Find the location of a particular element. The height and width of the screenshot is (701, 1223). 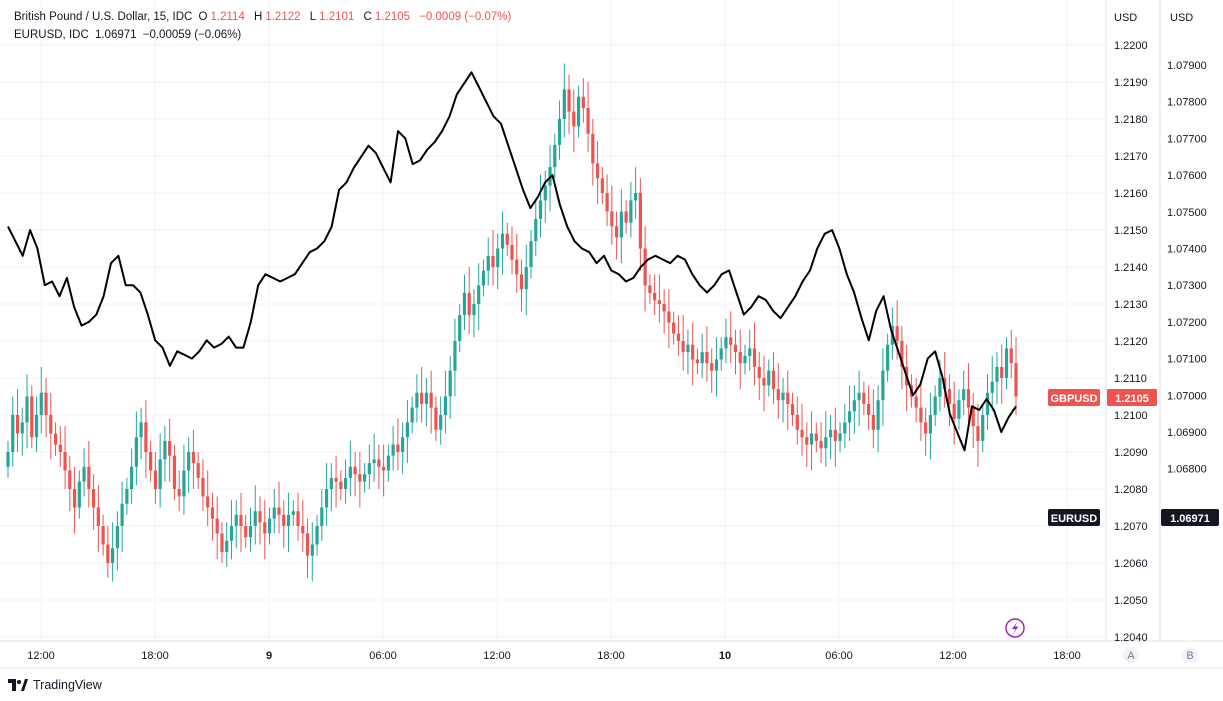

tradingview-branding: TradingView is located at coordinates (55, 685).